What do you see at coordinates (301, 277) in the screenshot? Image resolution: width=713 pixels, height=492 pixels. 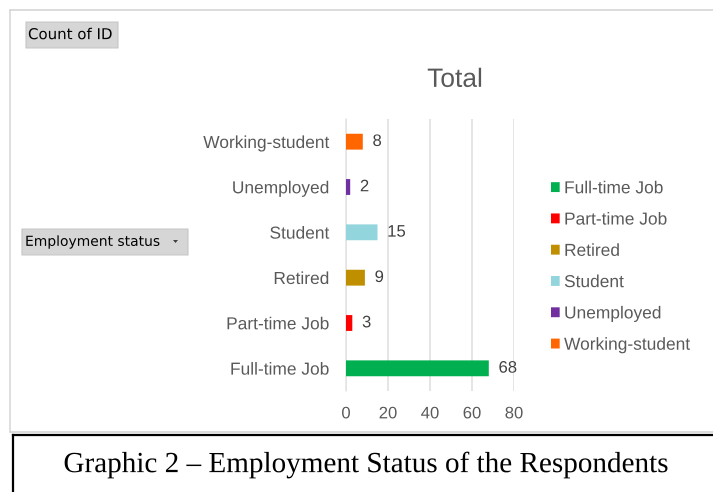 I see `y-tick-label: Retired` at bounding box center [301, 277].